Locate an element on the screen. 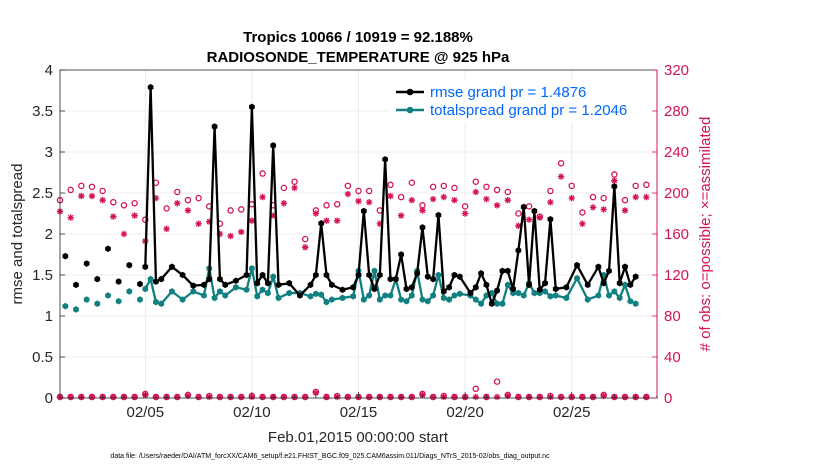  y-tick-label-right: 80 is located at coordinates (672, 316).